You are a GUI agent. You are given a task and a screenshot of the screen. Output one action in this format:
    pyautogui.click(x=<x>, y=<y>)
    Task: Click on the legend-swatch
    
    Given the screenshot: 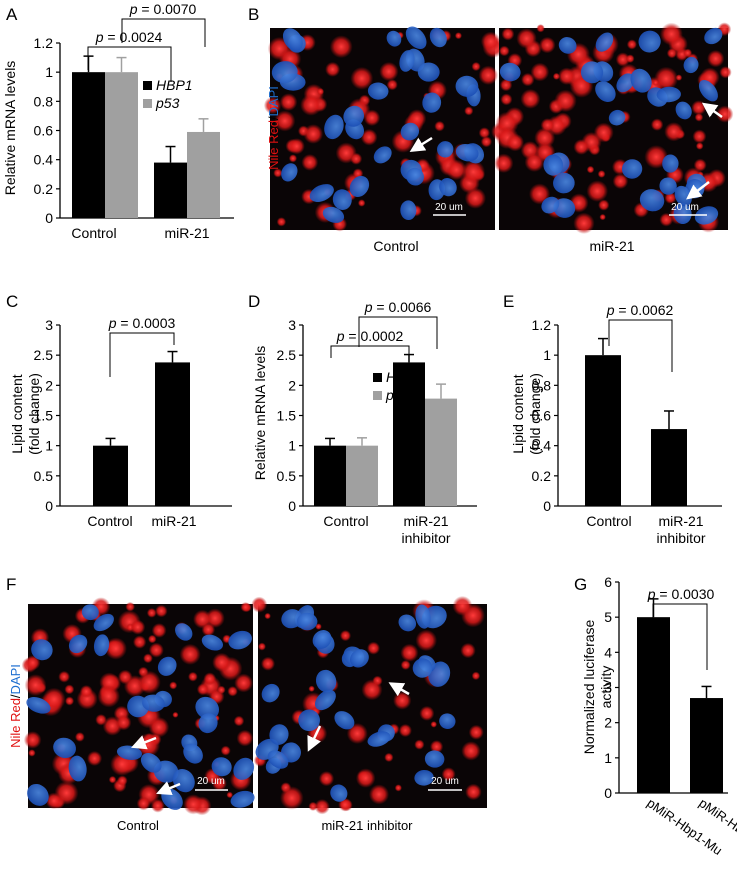 What is the action you would take?
    pyautogui.click(x=377, y=395)
    